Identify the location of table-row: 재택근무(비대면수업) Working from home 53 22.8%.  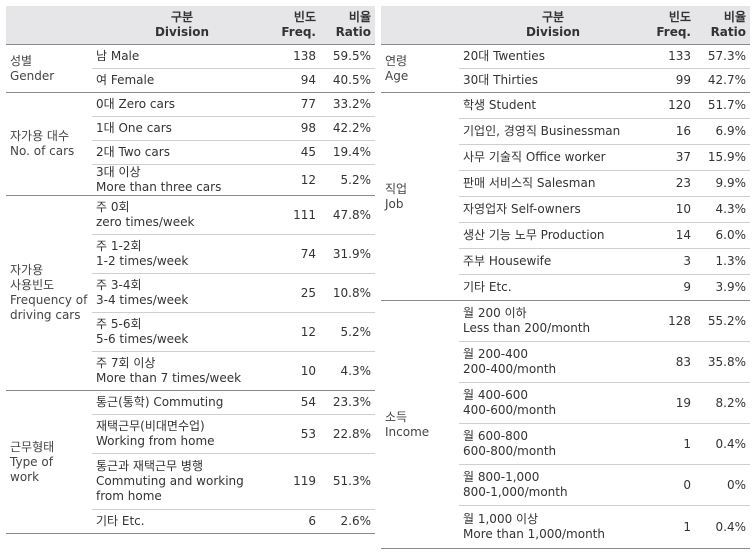
(190, 434).